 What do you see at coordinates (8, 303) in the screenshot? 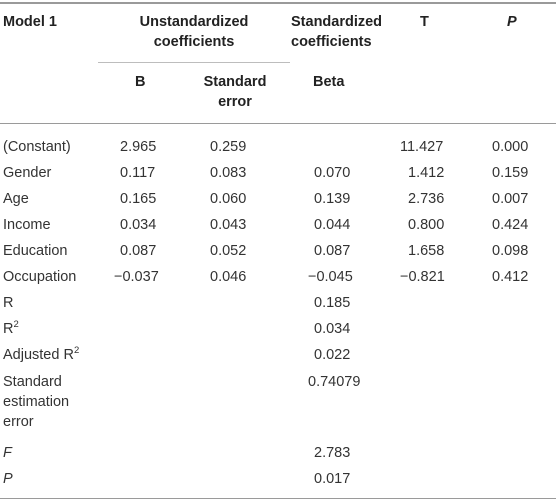
I see `stat-r-label: R` at bounding box center [8, 303].